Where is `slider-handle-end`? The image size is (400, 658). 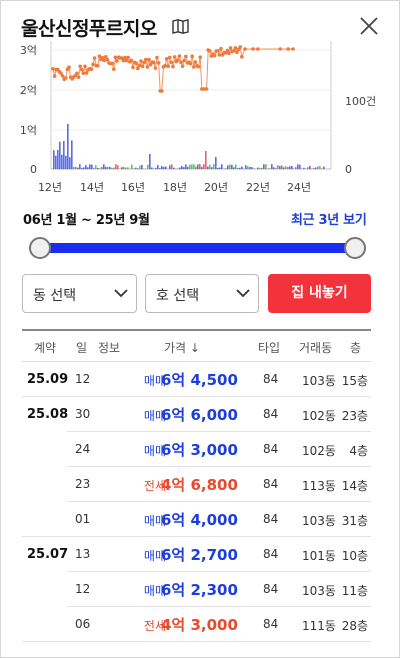 slider-handle-end is located at coordinates (355, 248).